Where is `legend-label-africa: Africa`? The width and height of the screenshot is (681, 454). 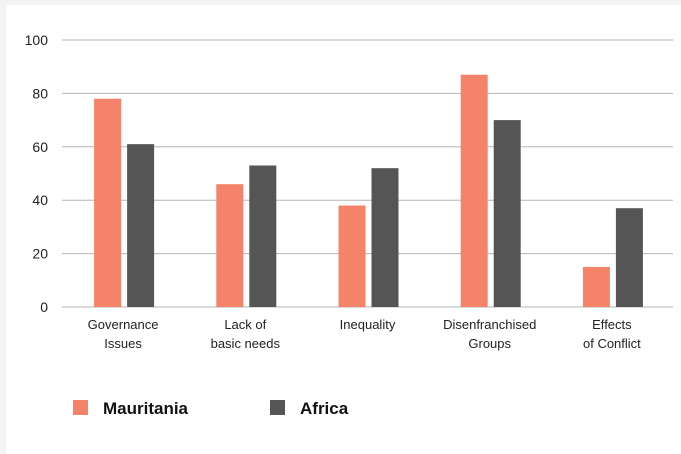
legend-label-africa: Africa is located at coordinates (324, 408).